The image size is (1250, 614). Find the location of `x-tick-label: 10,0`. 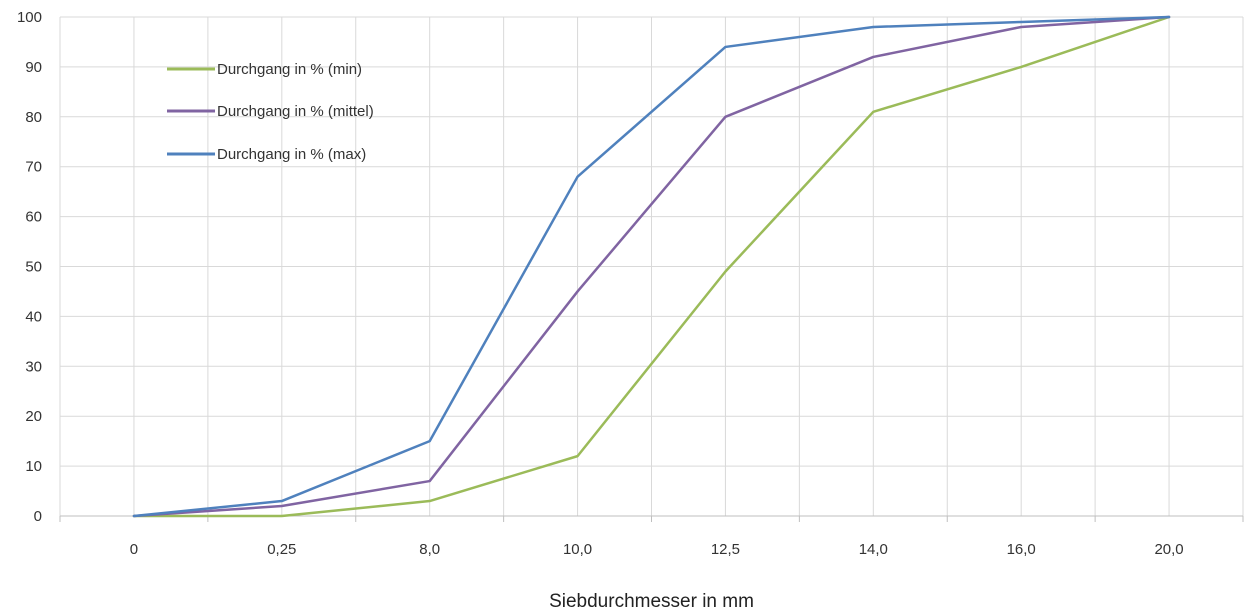

x-tick-label: 10,0 is located at coordinates (577, 549).